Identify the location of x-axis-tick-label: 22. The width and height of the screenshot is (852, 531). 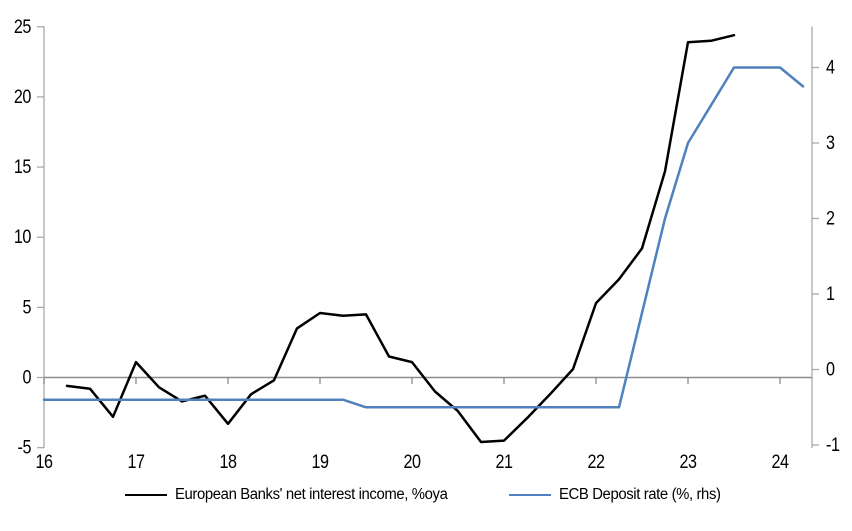
(595, 462).